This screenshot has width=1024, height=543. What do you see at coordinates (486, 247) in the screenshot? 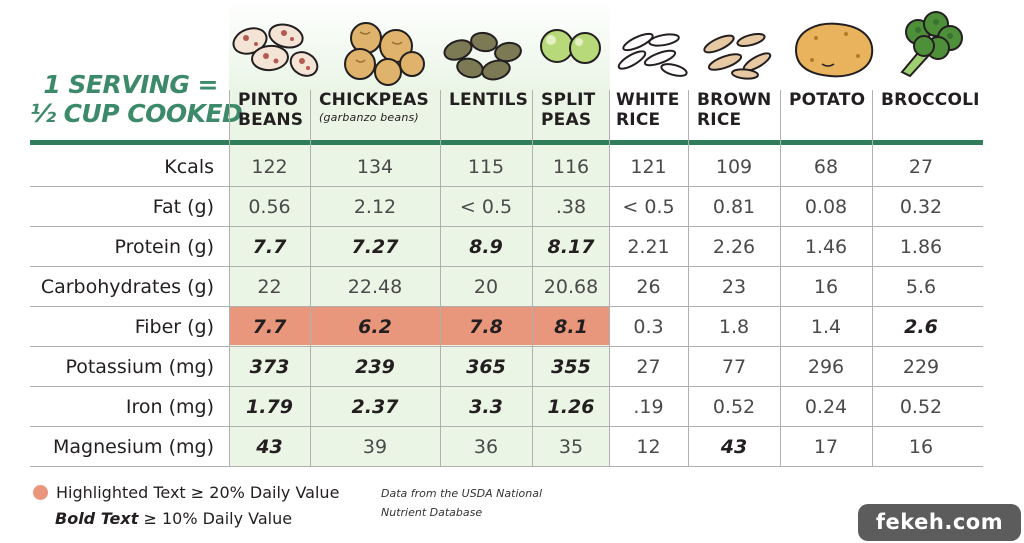
I see `table-cell: 8.9` at bounding box center [486, 247].